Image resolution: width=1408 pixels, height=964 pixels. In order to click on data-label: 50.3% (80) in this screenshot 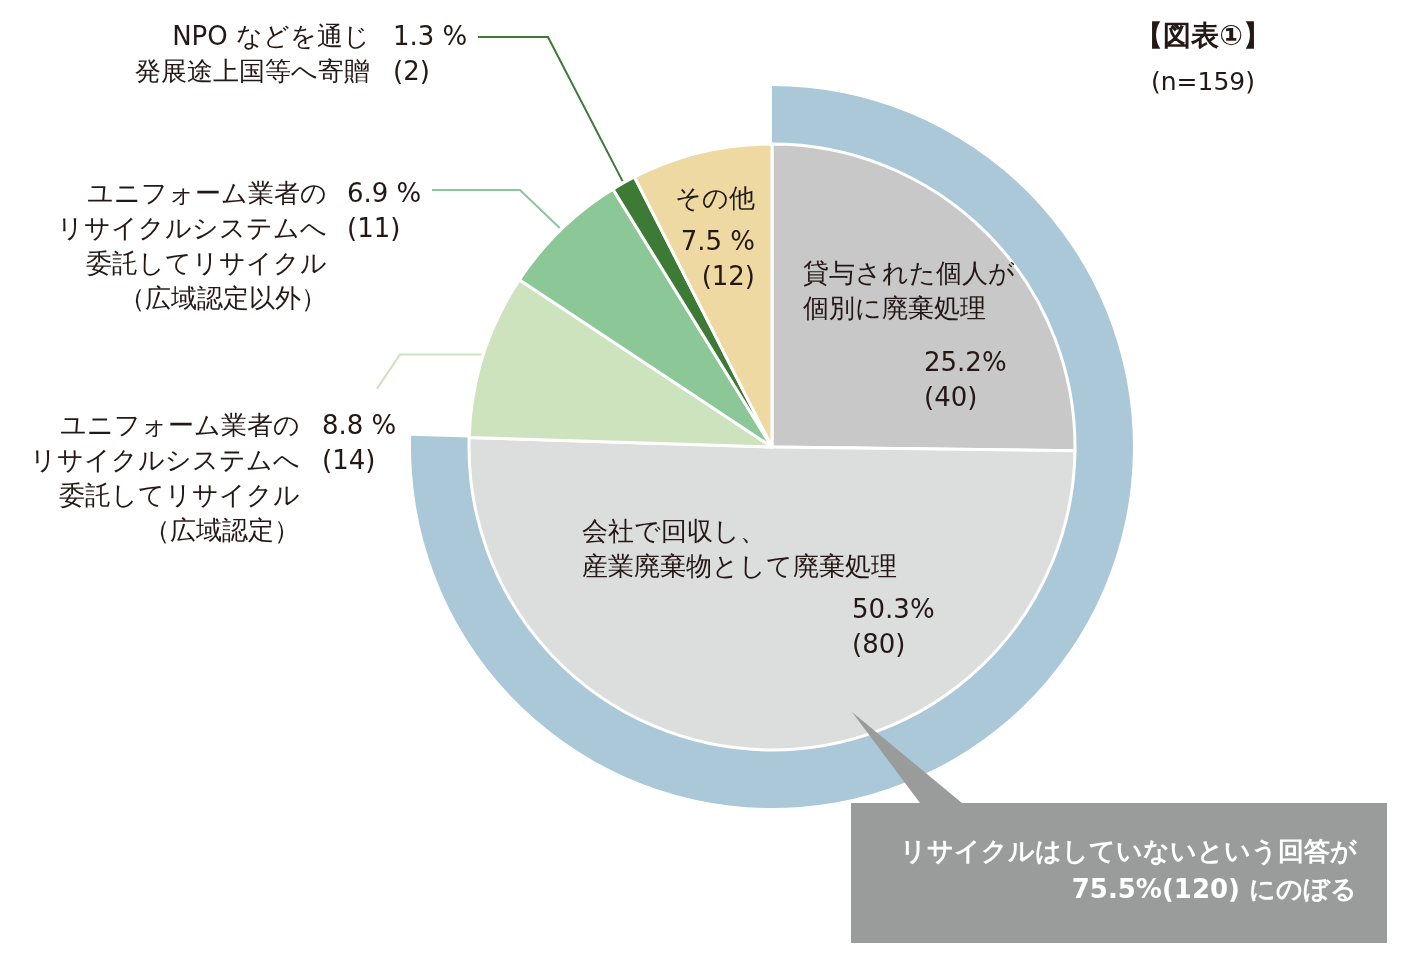, I will do `click(893, 626)`.